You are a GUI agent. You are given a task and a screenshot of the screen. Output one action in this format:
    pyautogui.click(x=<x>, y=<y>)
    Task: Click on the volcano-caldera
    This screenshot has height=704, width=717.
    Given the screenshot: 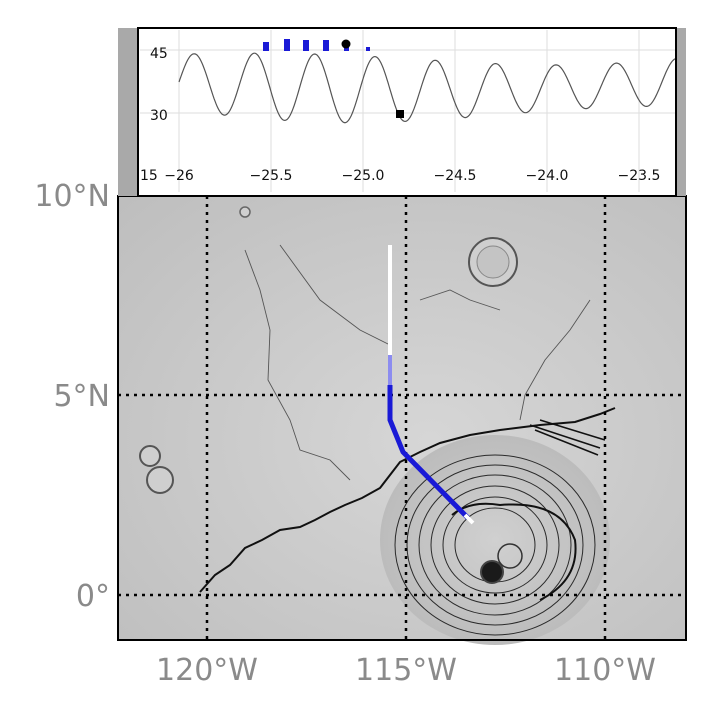 What is the action you would take?
    pyautogui.click(x=492, y=572)
    